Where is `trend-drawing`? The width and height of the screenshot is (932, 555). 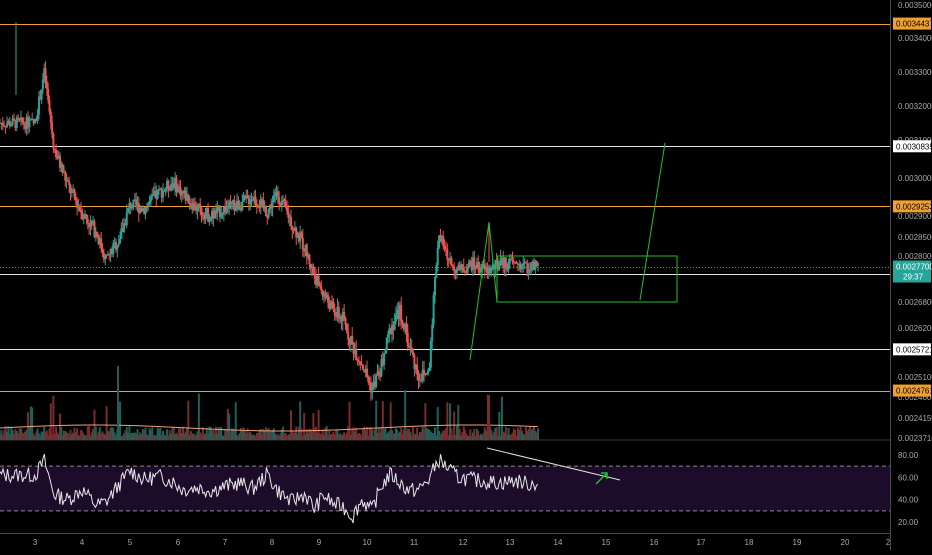 trend-drawing is located at coordinates (483, 291).